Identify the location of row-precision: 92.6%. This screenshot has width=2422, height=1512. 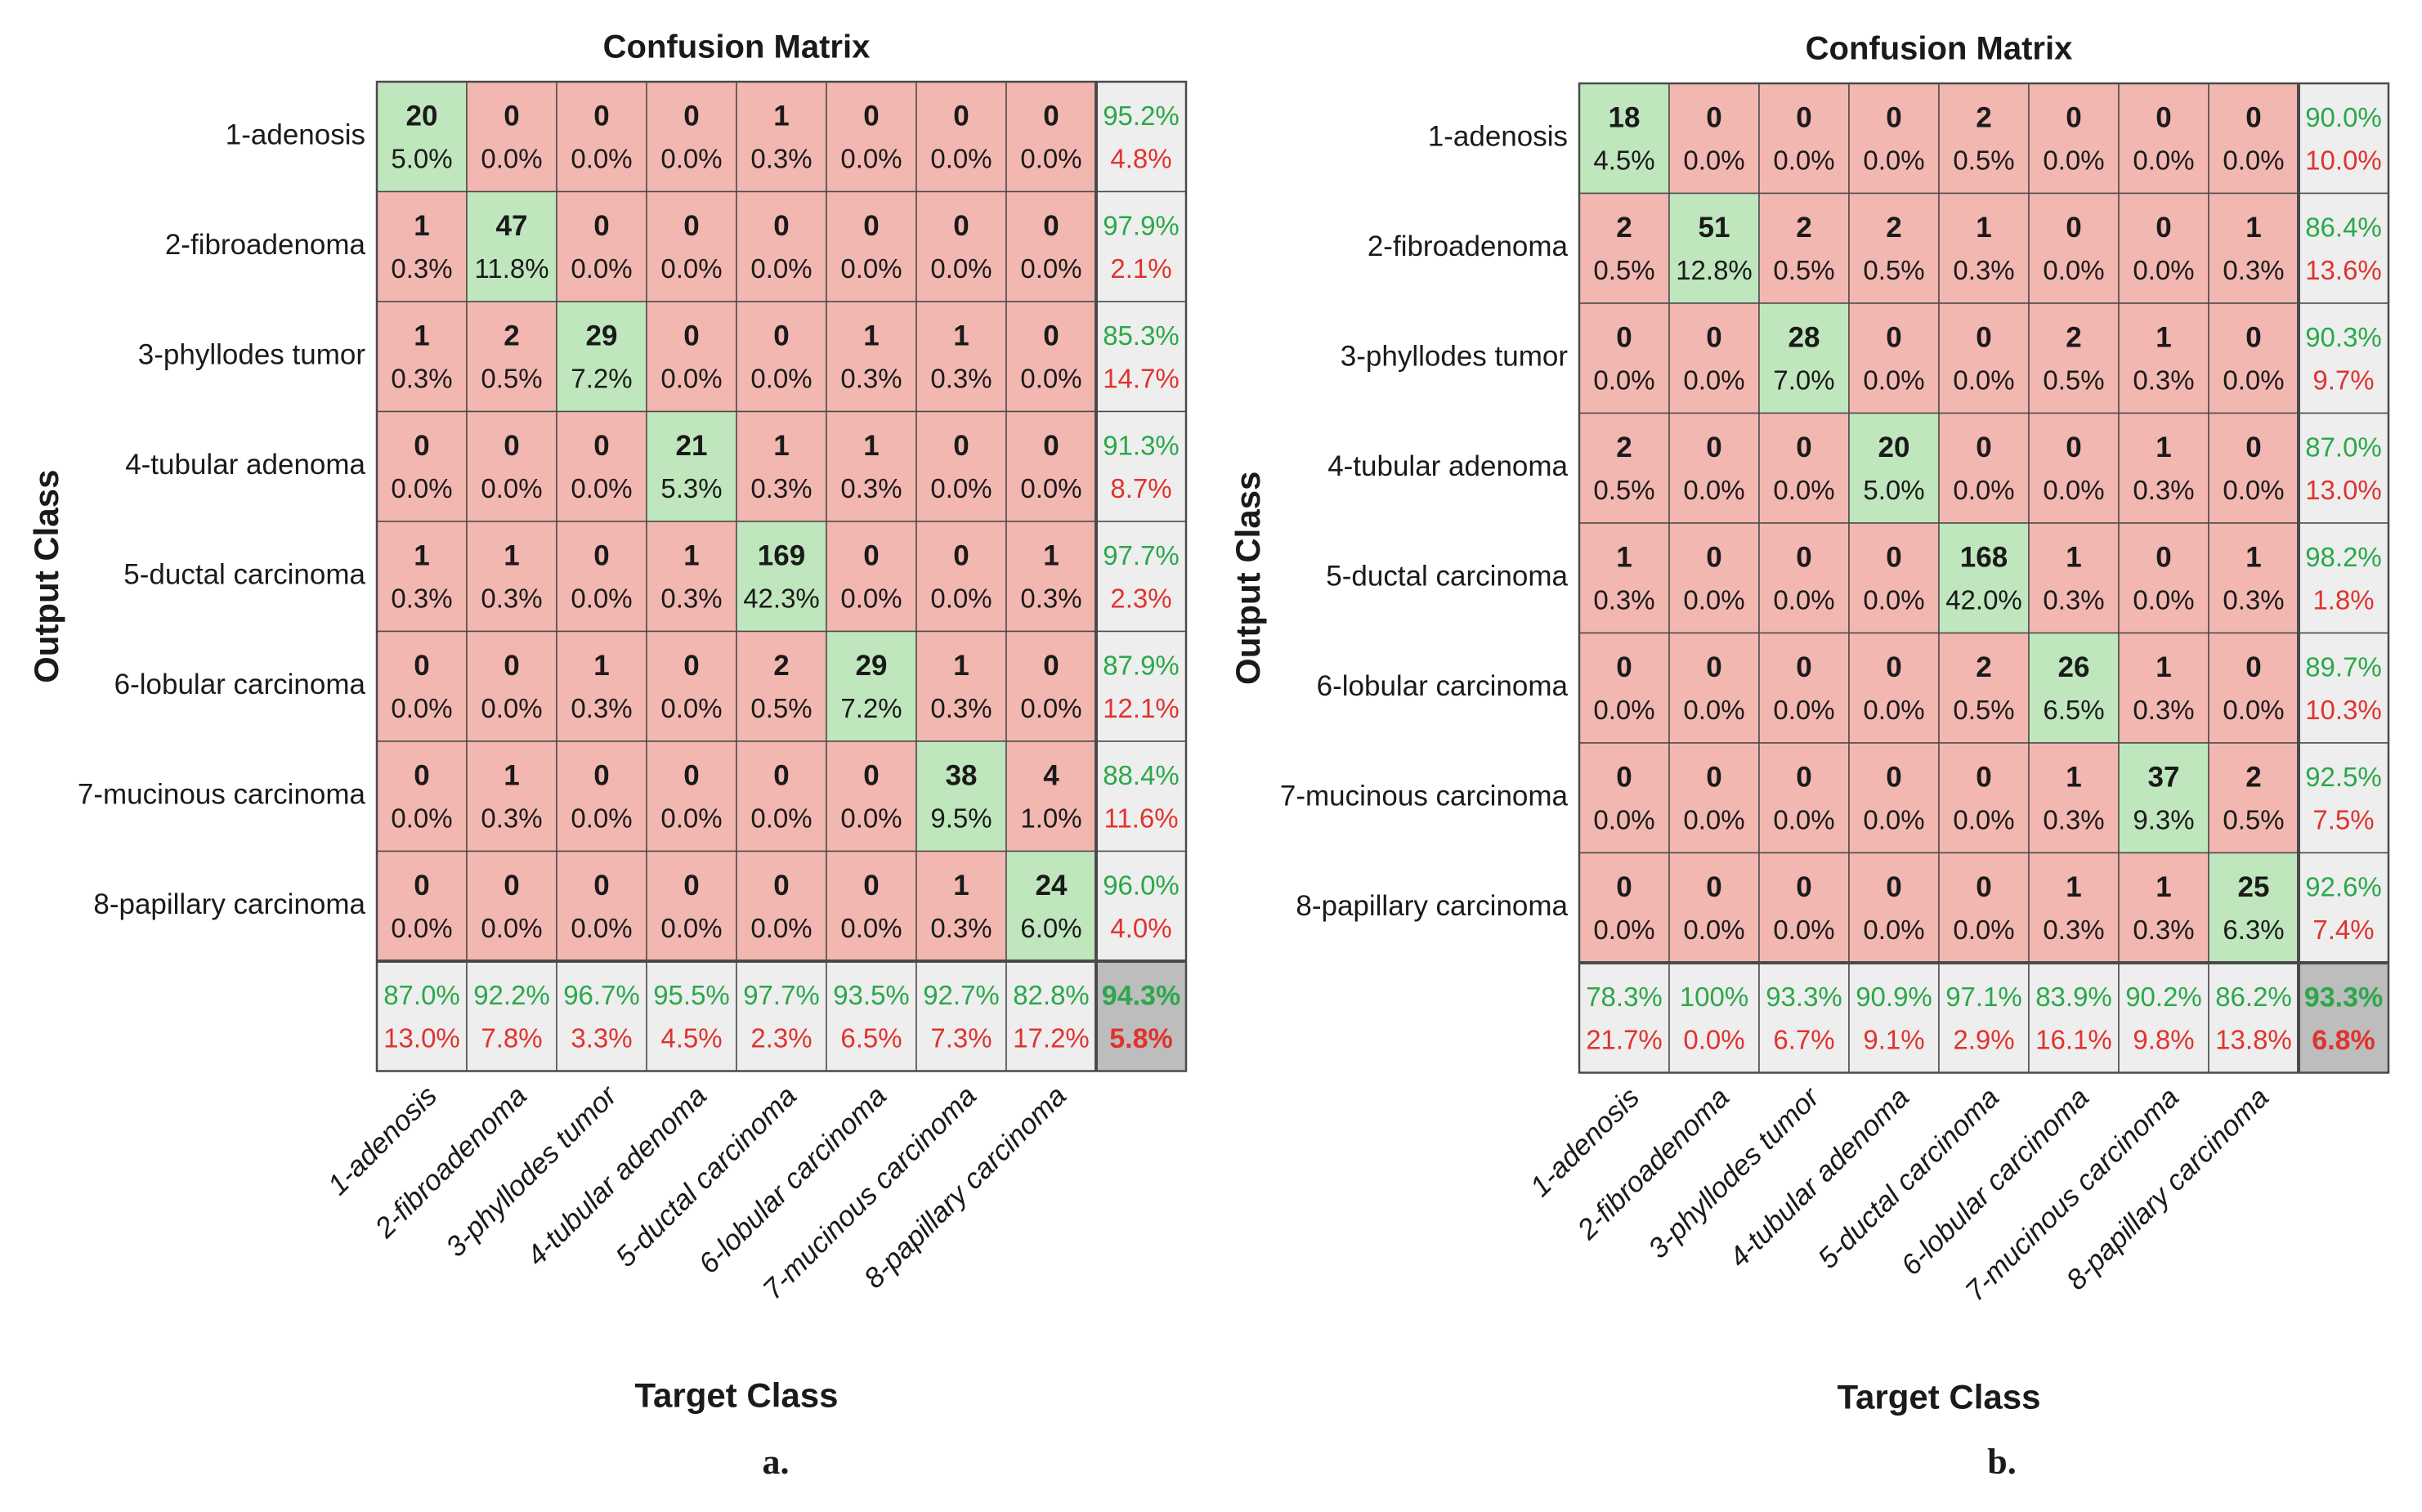
(2343, 887).